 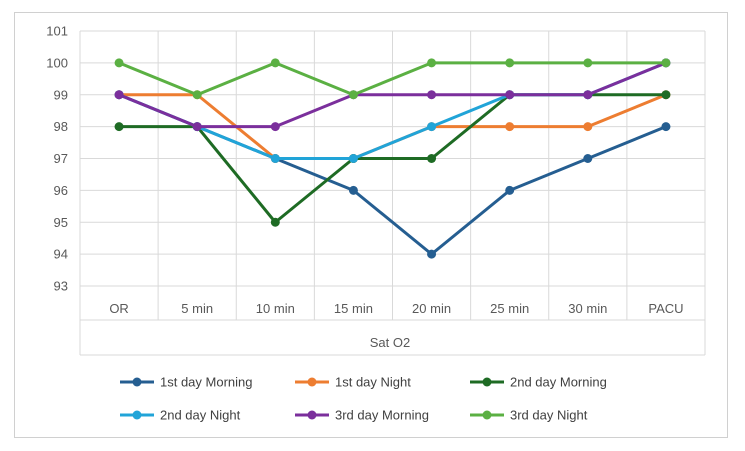 What do you see at coordinates (373, 382) in the screenshot?
I see `legend-label: 1st day Night` at bounding box center [373, 382].